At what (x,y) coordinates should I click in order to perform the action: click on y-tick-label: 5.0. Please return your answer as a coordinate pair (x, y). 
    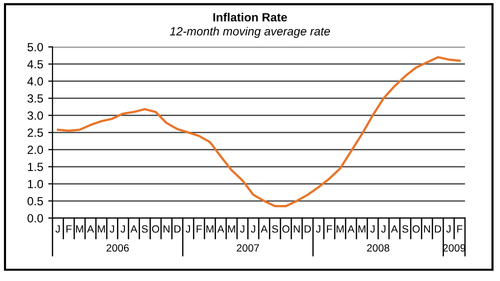
    Looking at the image, I should click on (36, 47).